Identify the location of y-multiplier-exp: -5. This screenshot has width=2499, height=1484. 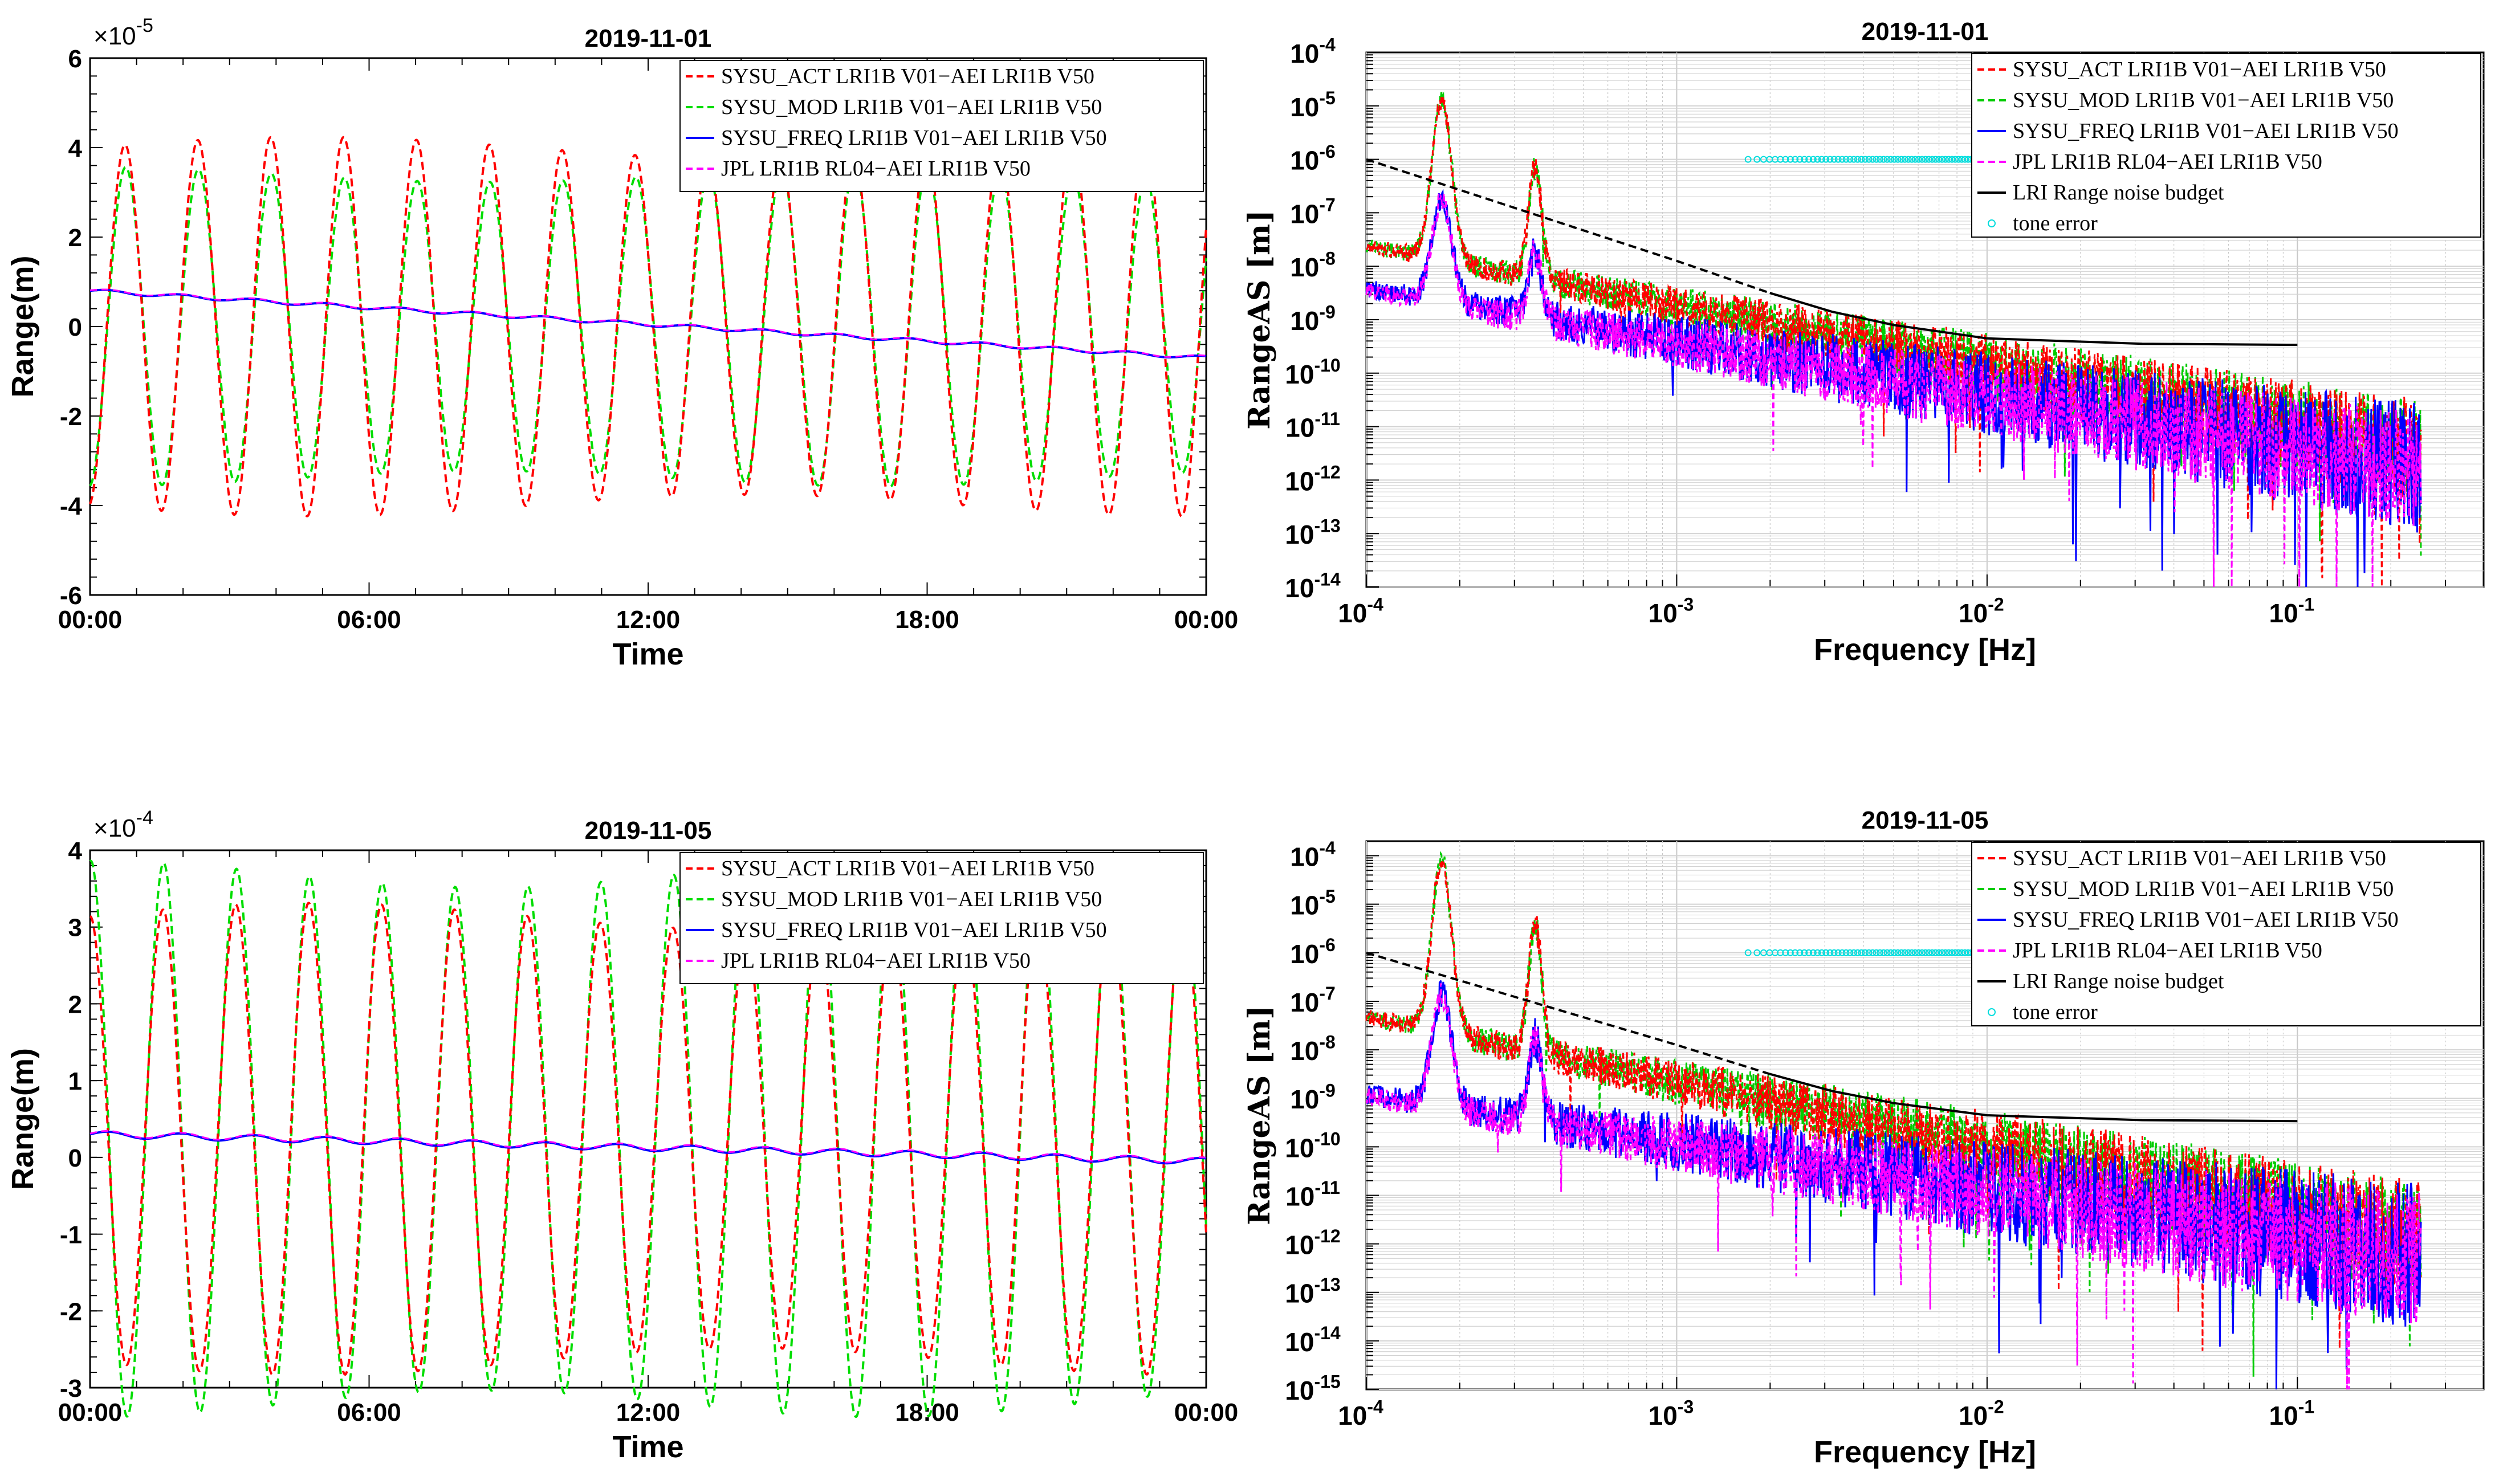
(144, 25).